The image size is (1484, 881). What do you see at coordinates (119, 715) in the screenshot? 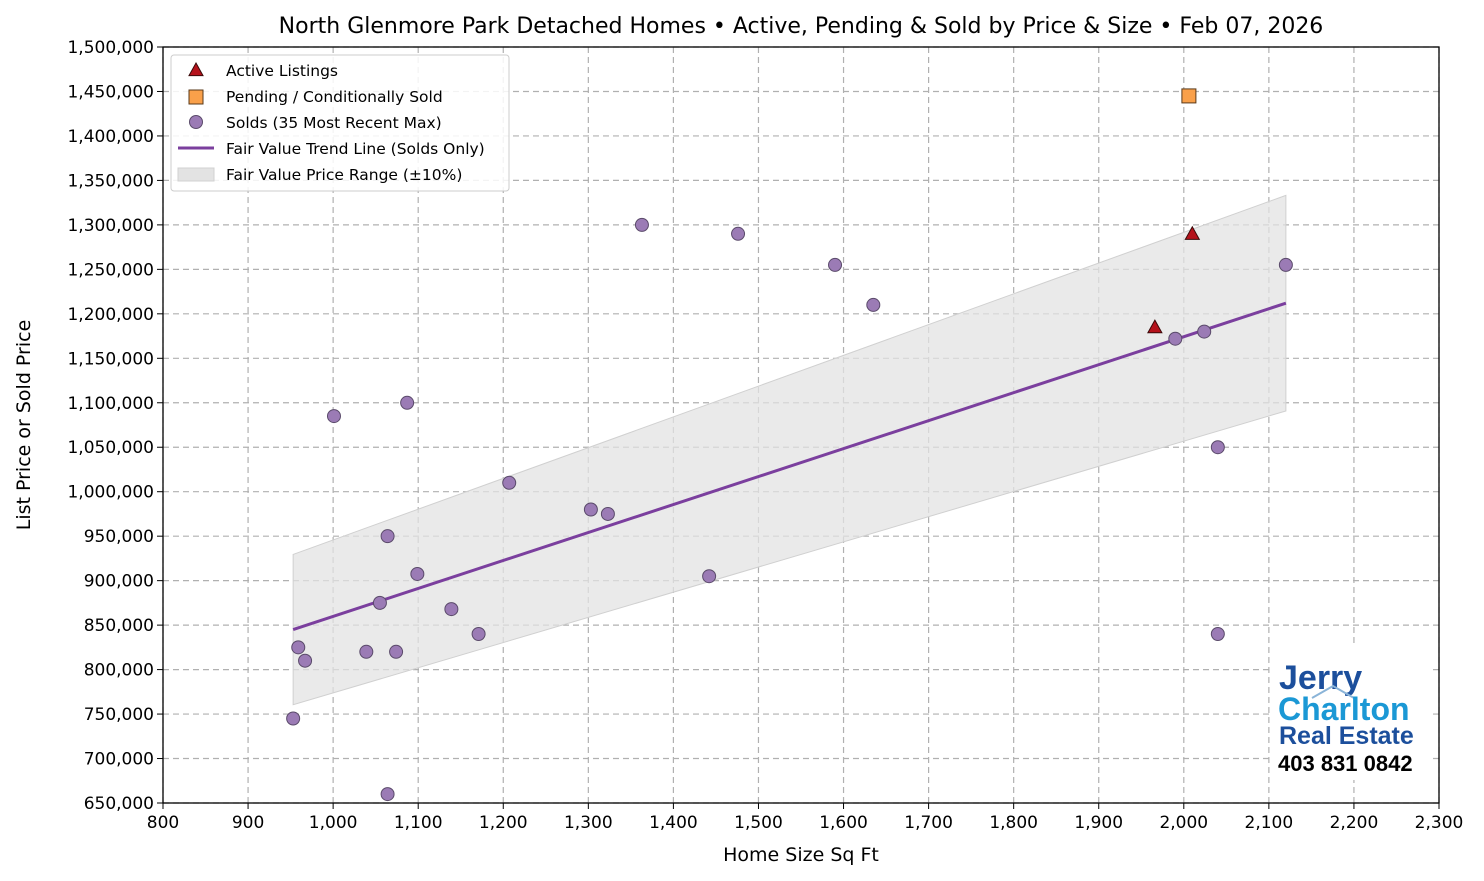
I see `y-tick-label: 750,000` at bounding box center [119, 715].